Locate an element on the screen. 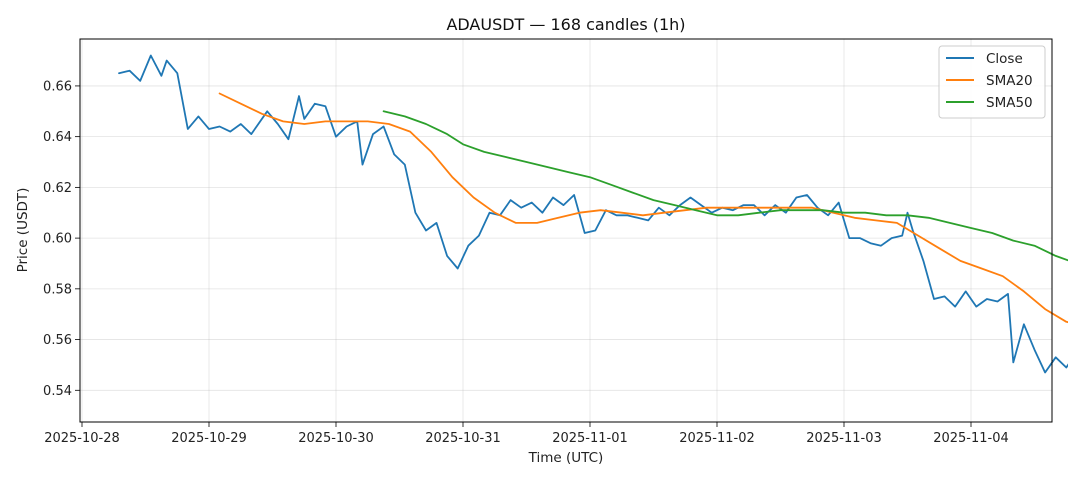  x-tick-label: 2025-10-28 is located at coordinates (82, 438).